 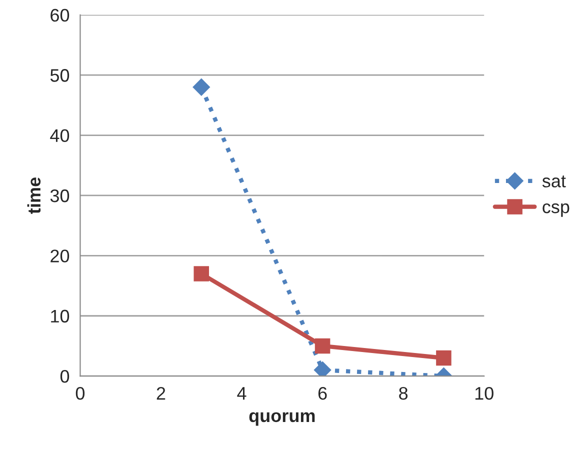 What do you see at coordinates (60, 135) in the screenshot?
I see `y-tick-label: 40` at bounding box center [60, 135].